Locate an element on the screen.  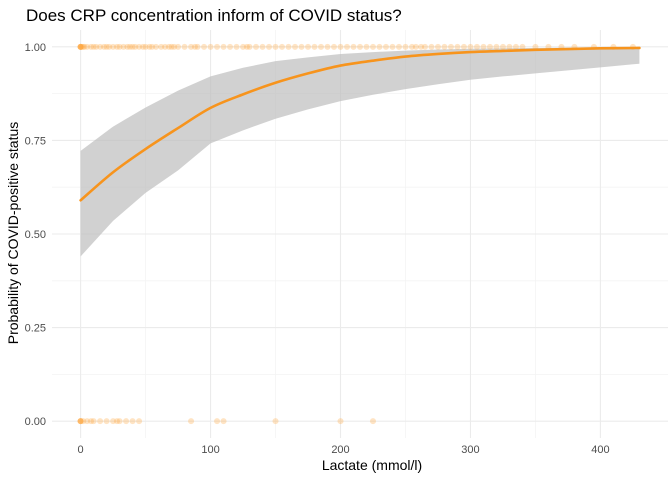
x-axis-title: Lactate (mmol/l) is located at coordinates (372, 465).